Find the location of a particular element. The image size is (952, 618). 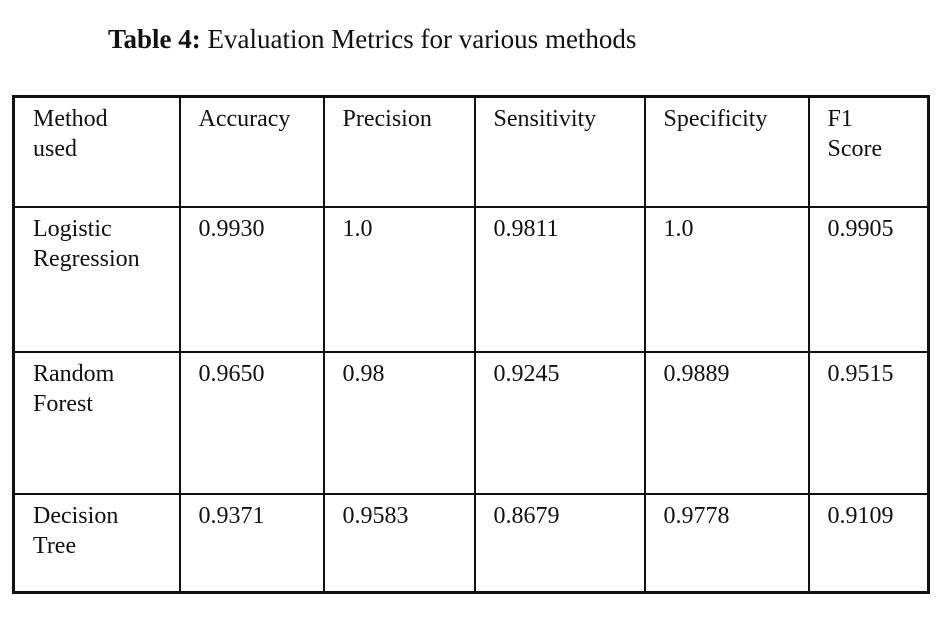

cell-precision: 0.9583 is located at coordinates (399, 543).